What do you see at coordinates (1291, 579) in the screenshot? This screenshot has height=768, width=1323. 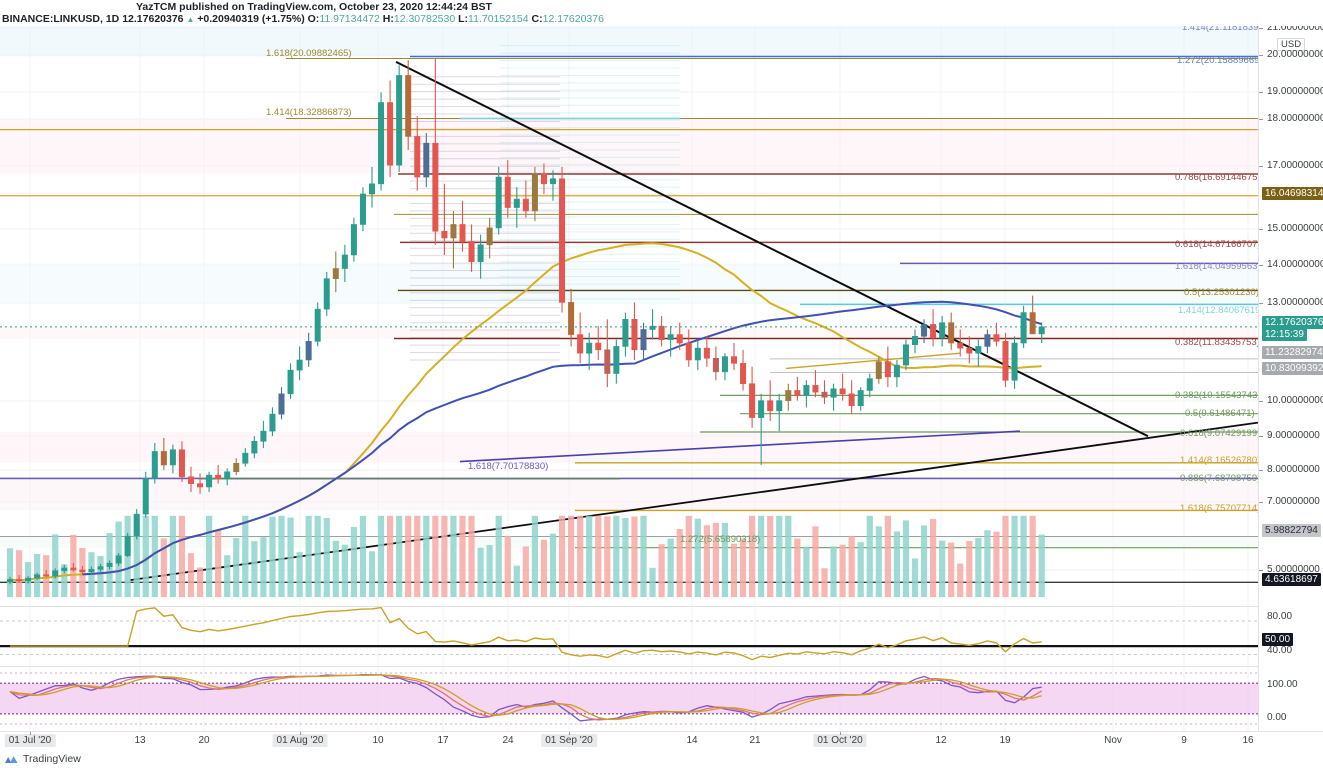 I see `price-label-463: 4.63618697` at bounding box center [1291, 579].